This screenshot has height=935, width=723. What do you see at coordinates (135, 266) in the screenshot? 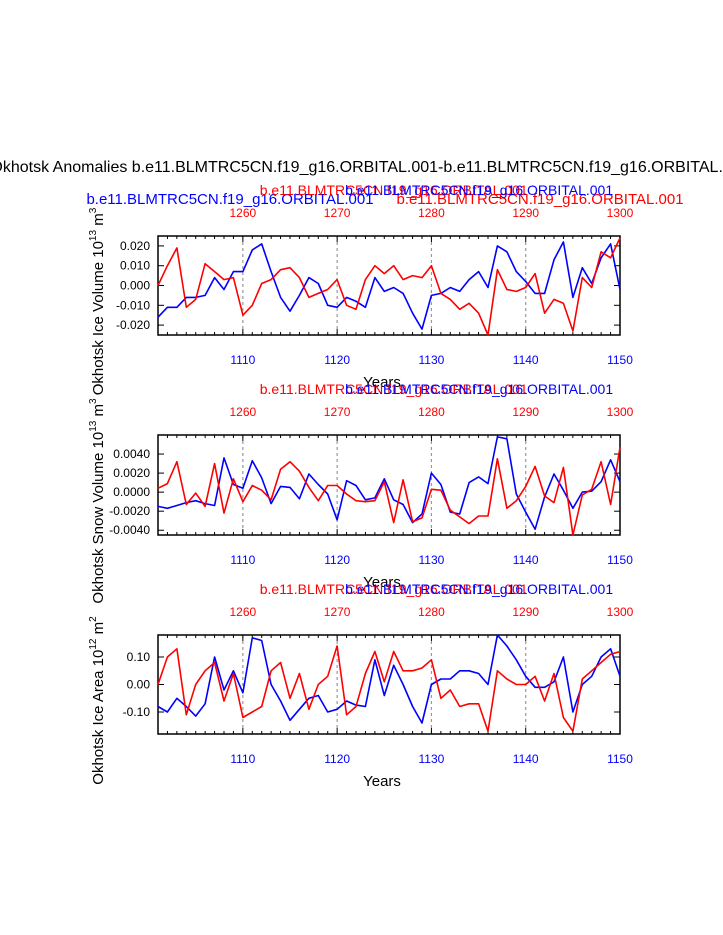
I see `y-tick-label: 0.010` at bounding box center [135, 266].